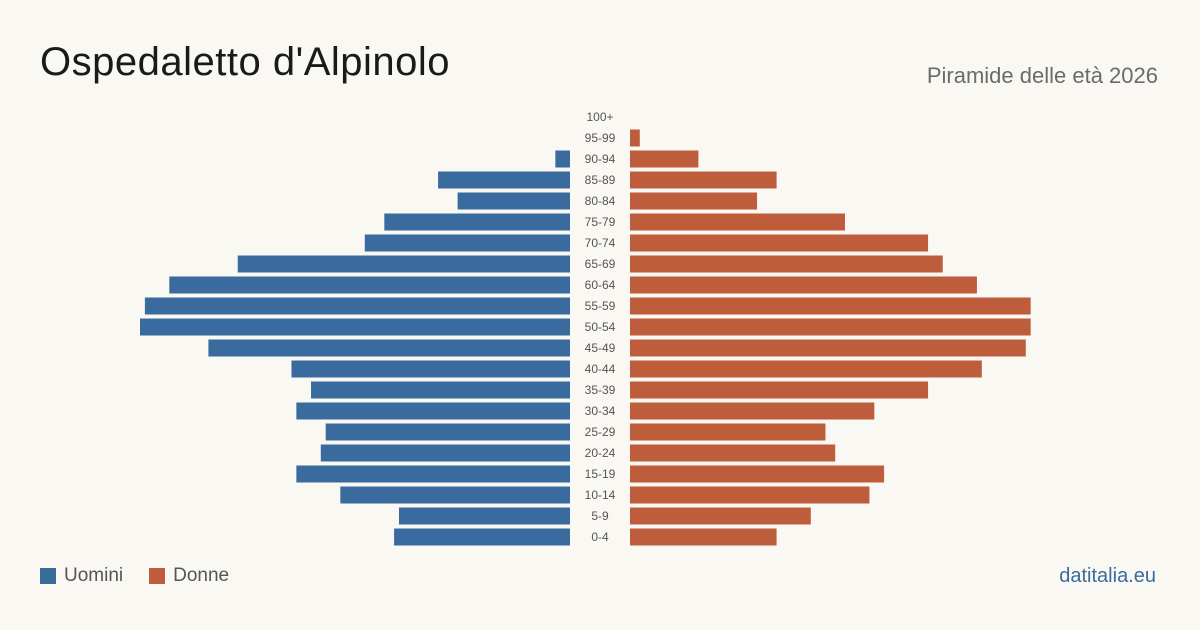 The height and width of the screenshot is (630, 1200). I want to click on age-label-45-49: 45-49, so click(600, 348).